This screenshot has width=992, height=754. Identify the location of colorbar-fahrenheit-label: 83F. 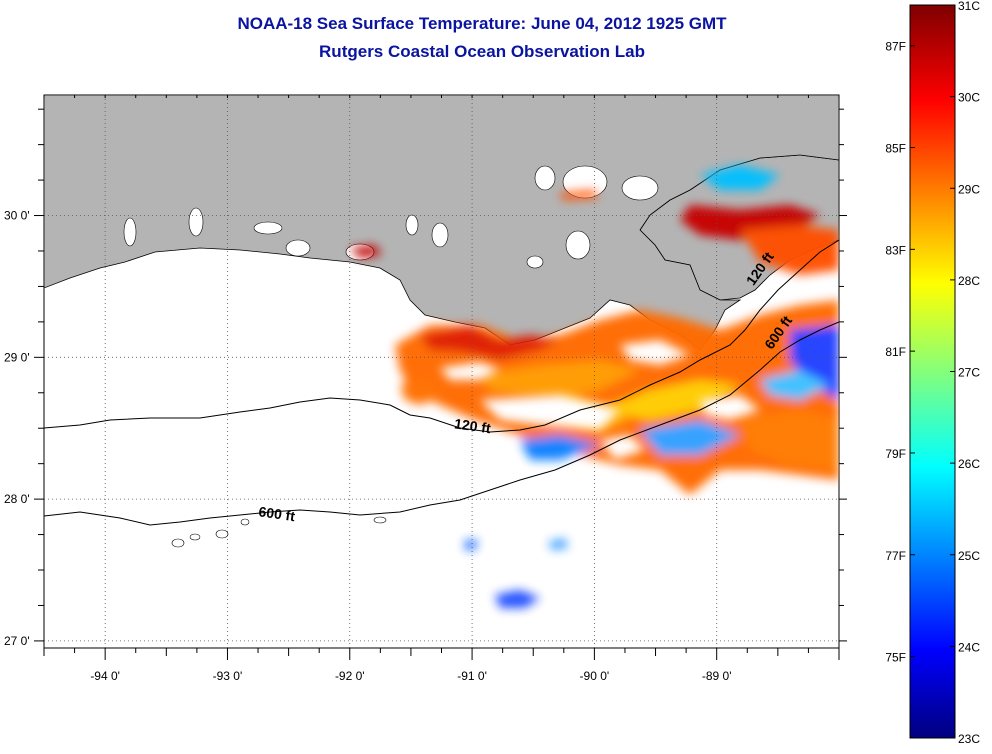
(895, 250).